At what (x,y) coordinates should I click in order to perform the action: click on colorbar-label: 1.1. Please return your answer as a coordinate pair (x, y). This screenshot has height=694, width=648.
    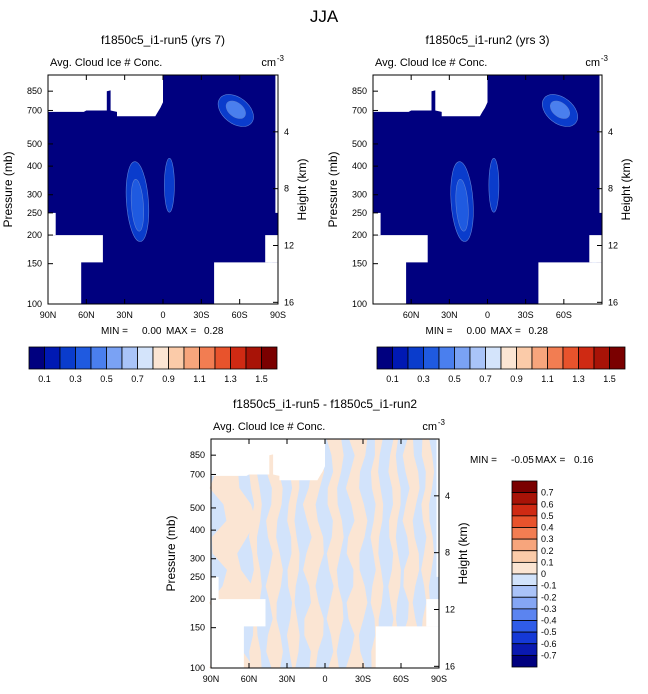
    Looking at the image, I should click on (547, 379).